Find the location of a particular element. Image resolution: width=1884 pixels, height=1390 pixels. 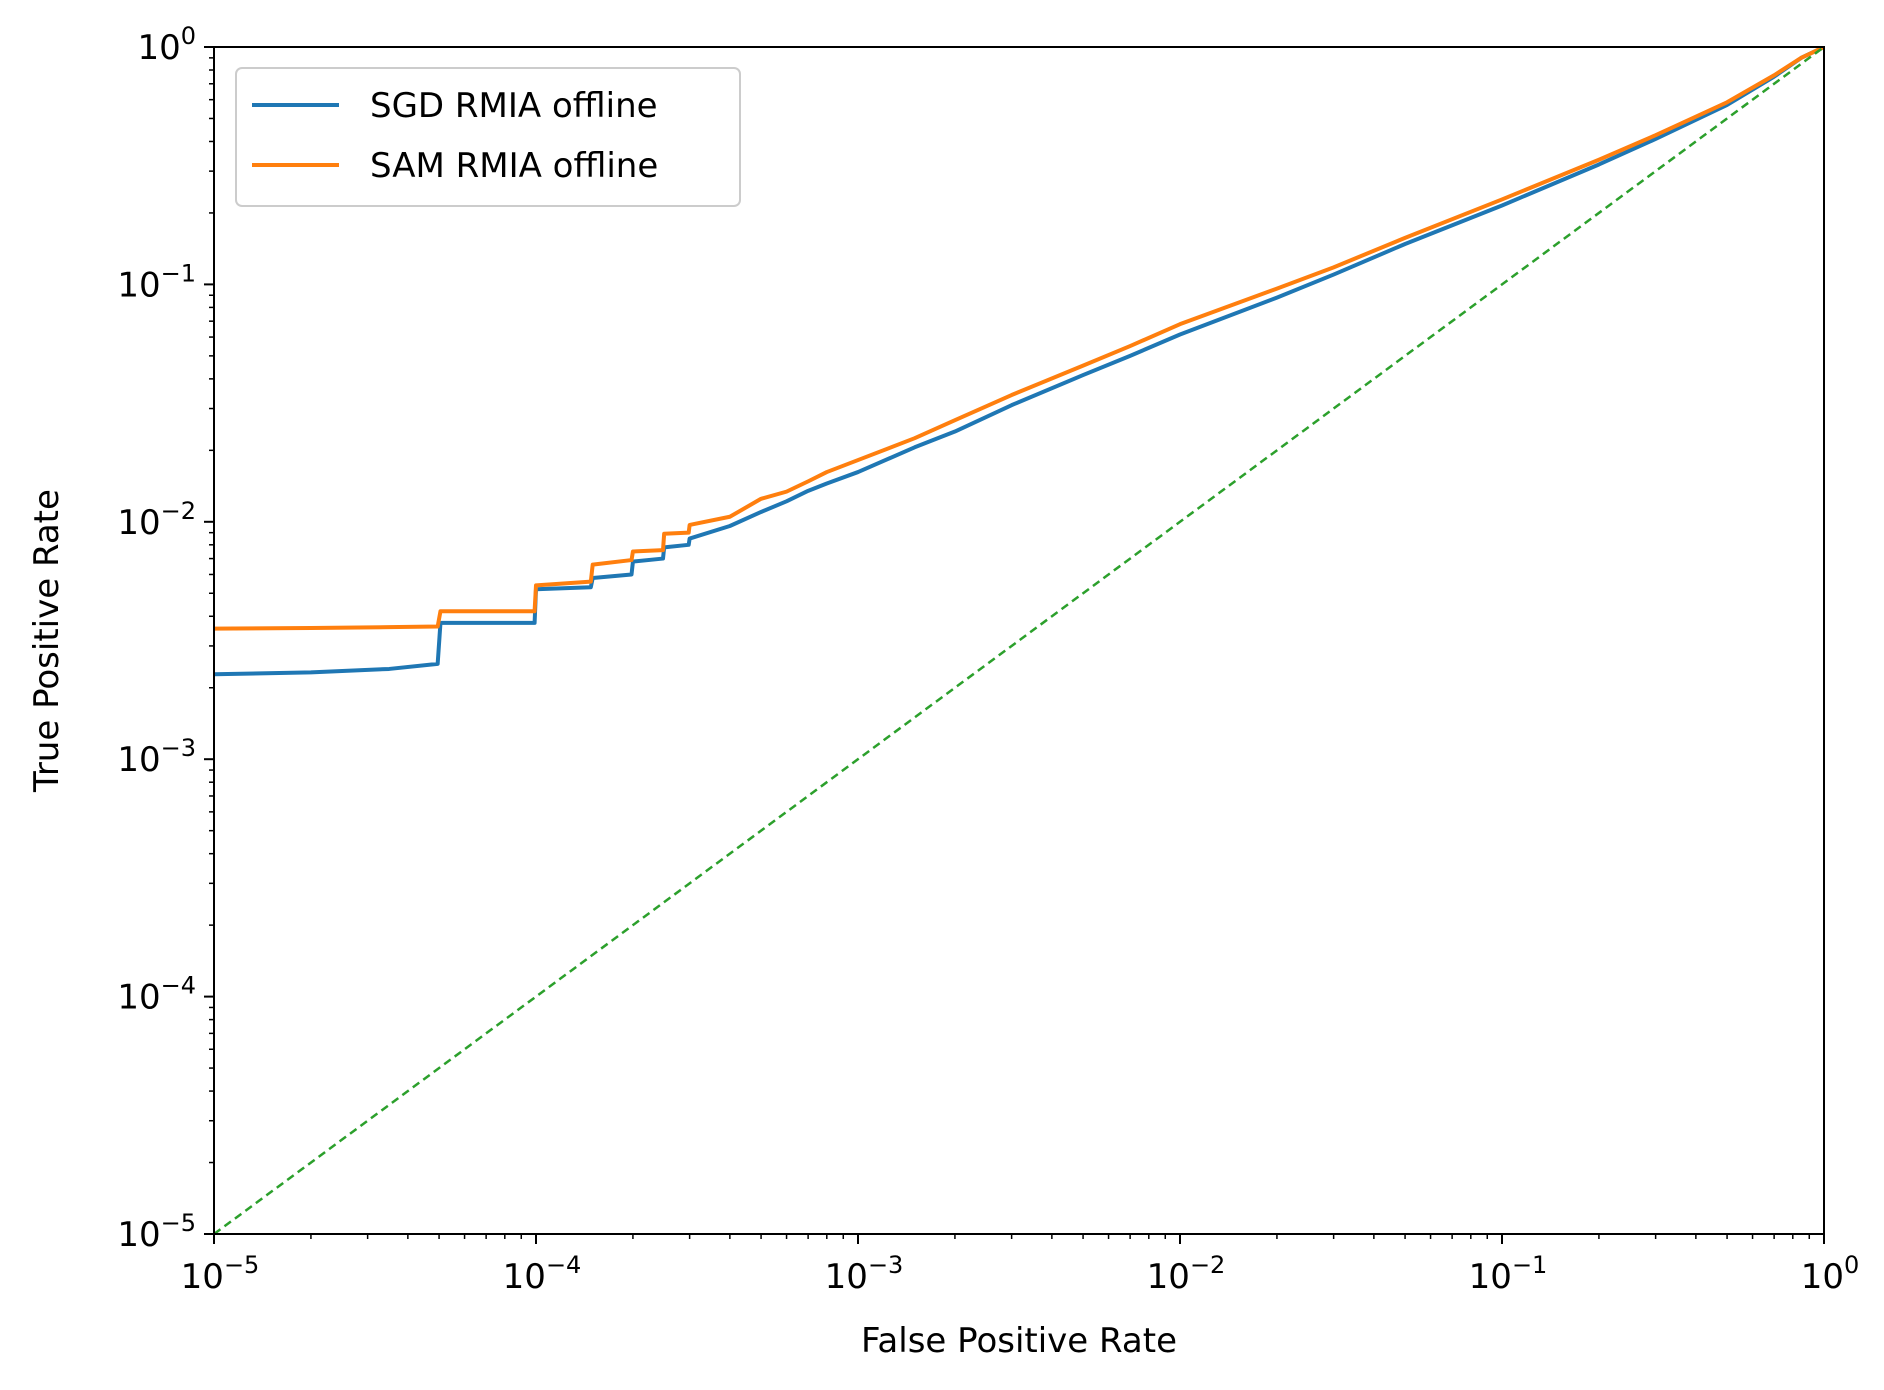

y-tick-label: 10⁰ is located at coordinates (166, 45).